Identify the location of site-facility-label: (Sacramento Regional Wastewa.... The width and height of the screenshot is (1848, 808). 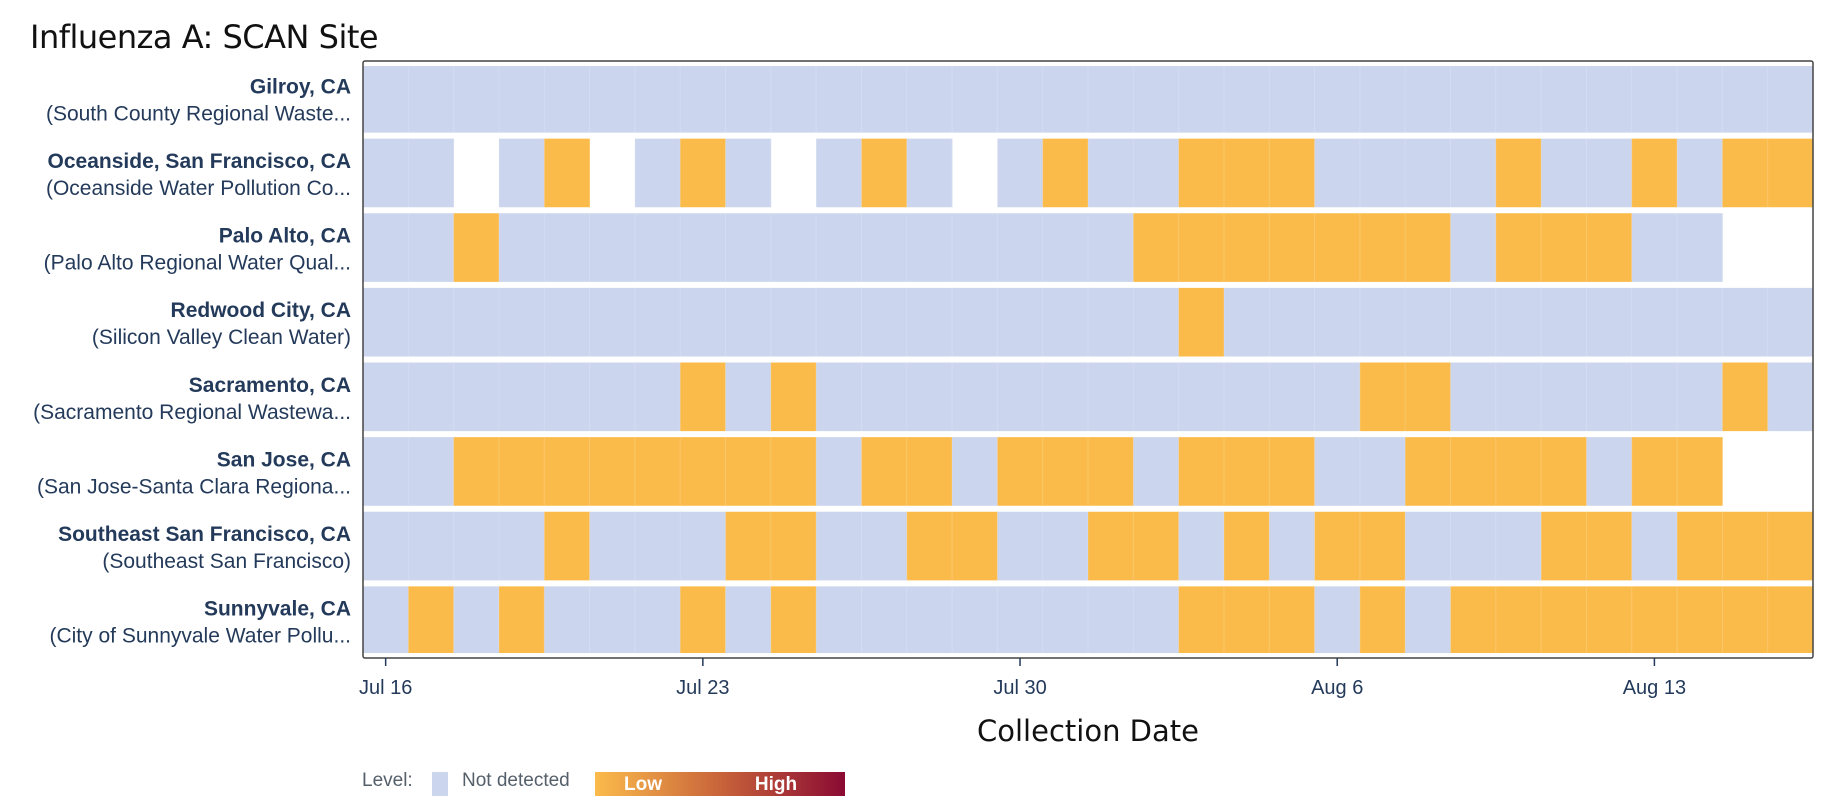
(192, 412).